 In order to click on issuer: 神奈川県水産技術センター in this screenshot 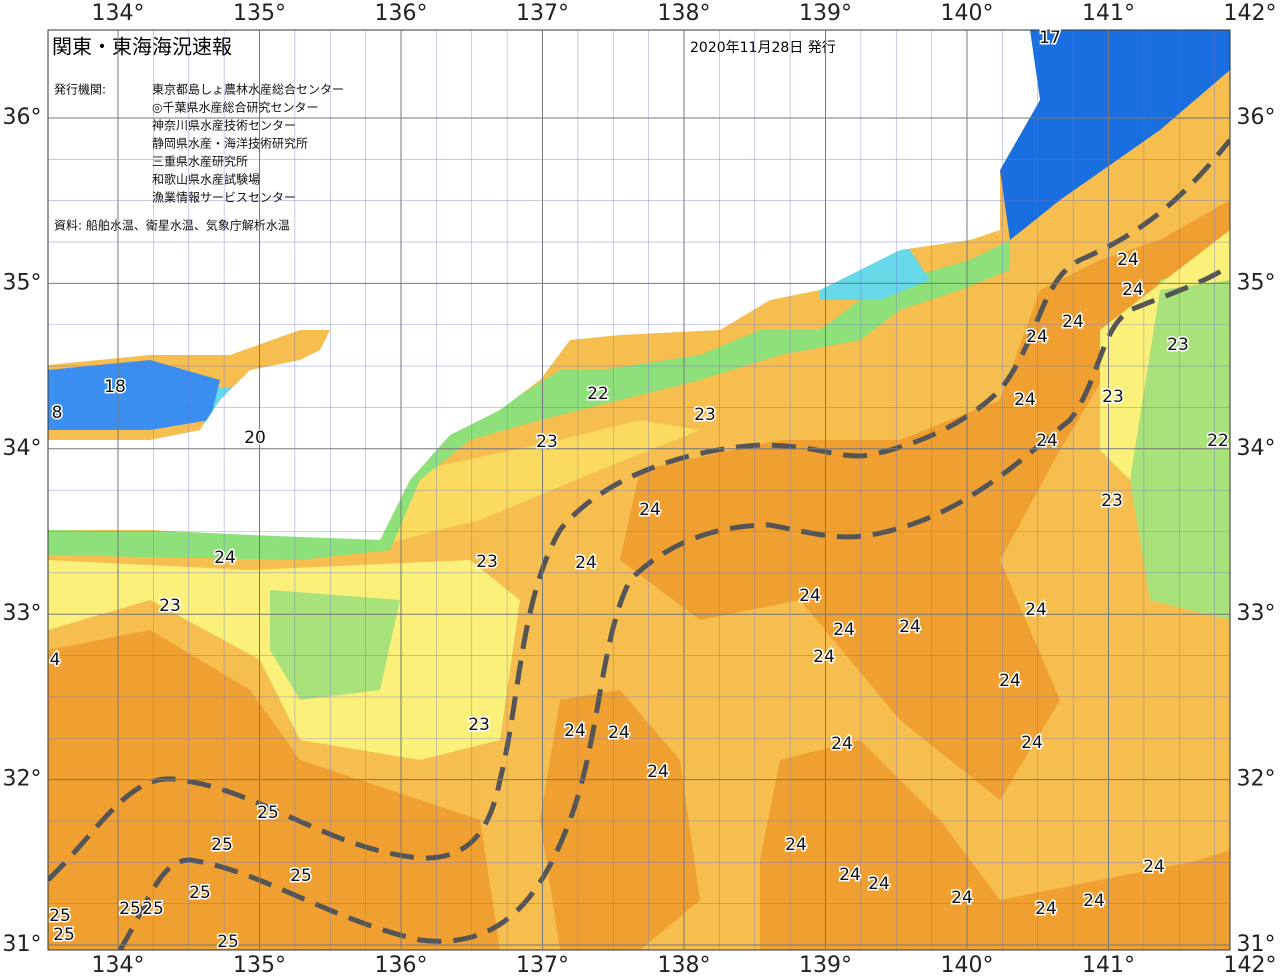, I will do `click(224, 125)`.